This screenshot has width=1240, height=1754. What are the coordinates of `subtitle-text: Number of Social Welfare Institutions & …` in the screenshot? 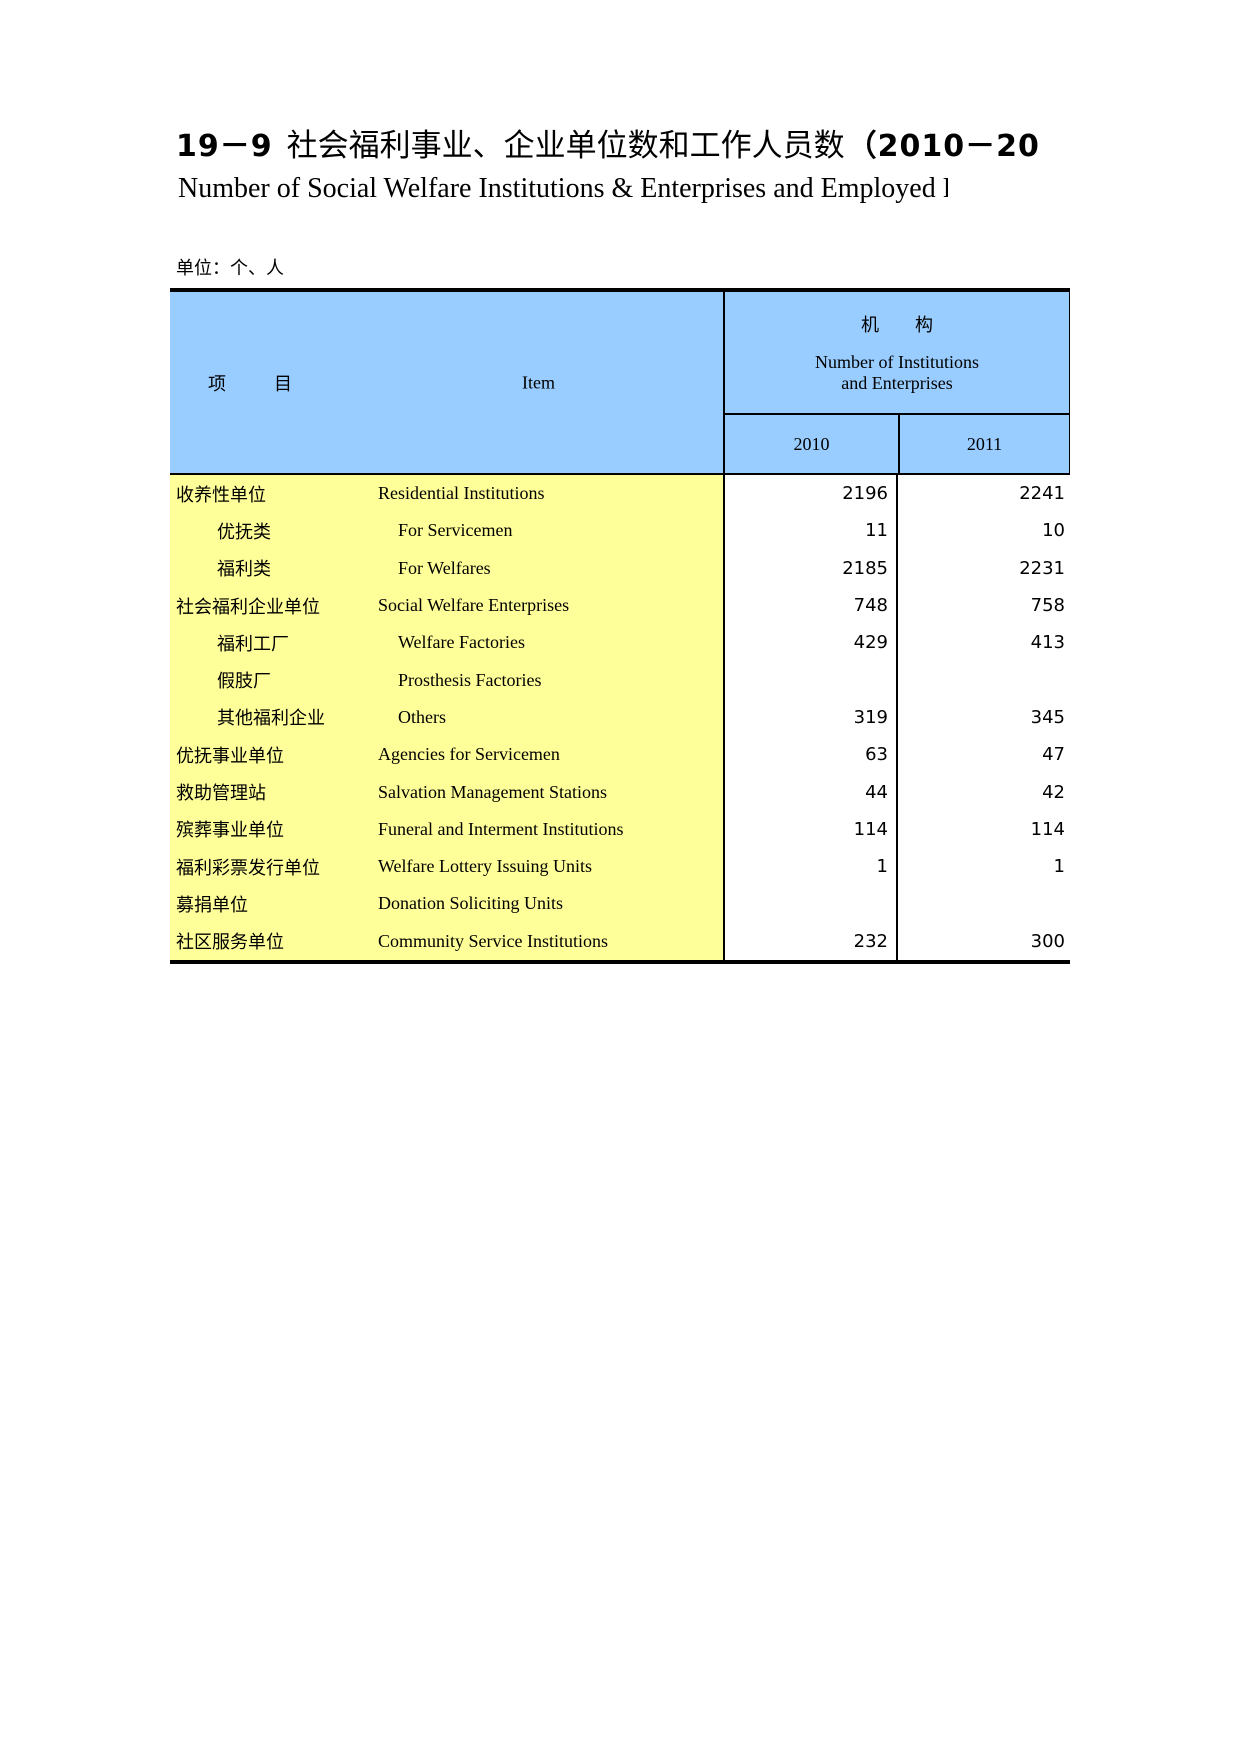 It's located at (557, 188).